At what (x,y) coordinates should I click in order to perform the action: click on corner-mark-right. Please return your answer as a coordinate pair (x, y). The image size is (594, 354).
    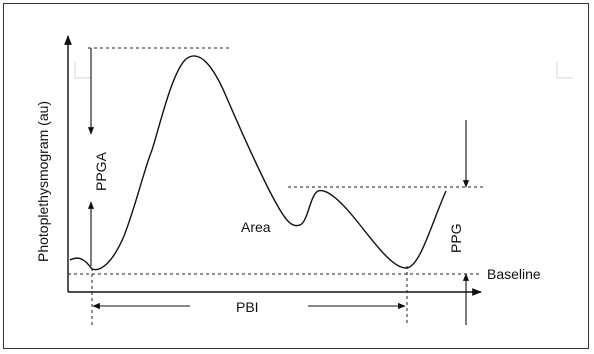
    Looking at the image, I should click on (564, 70).